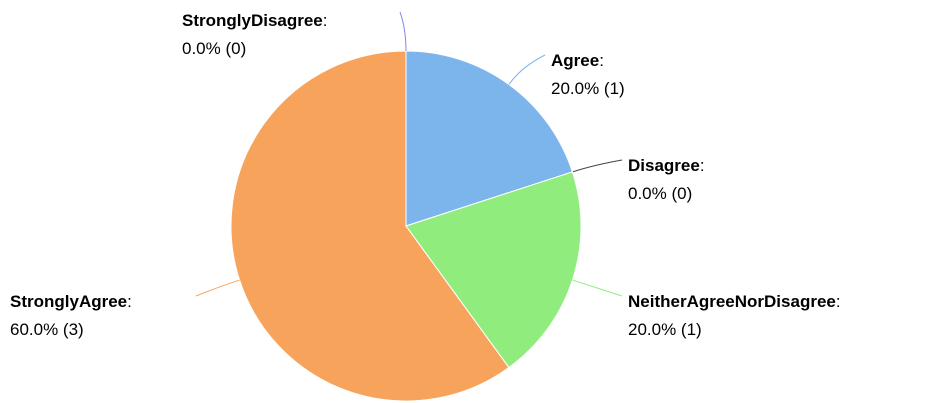 This screenshot has width=932, height=403. What do you see at coordinates (493, 270) in the screenshot?
I see `pie-slice` at bounding box center [493, 270].